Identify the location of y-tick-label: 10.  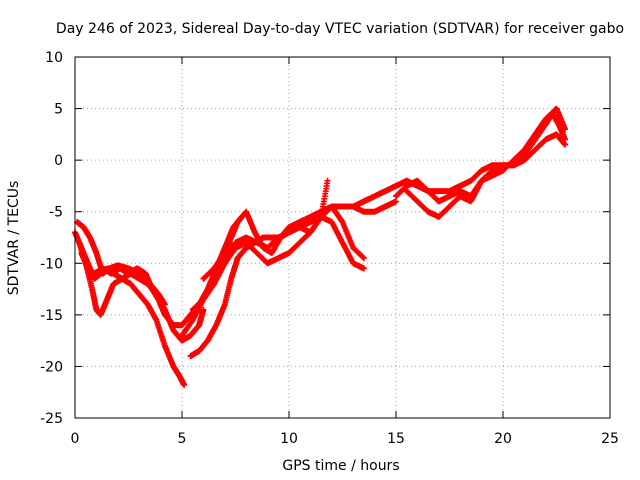
(54, 58).